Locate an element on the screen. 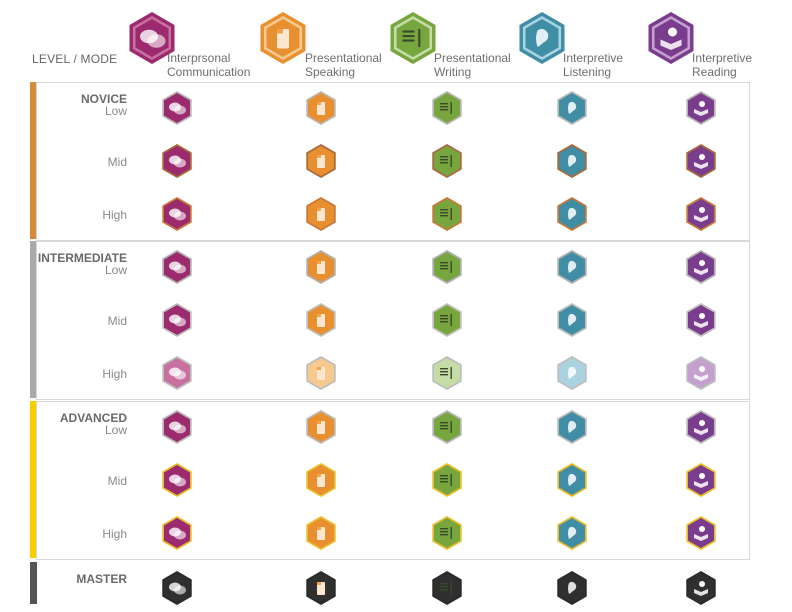 The height and width of the screenshot is (612, 792). group-bar-advanced is located at coordinates (33, 479).